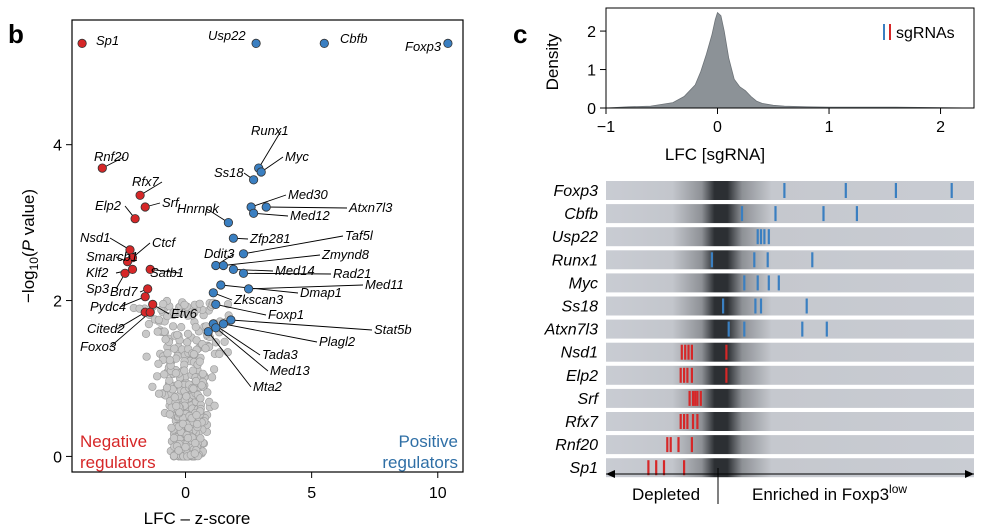  Describe the element at coordinates (233, 269) in the screenshot. I see `volcano-point-med14` at that location.